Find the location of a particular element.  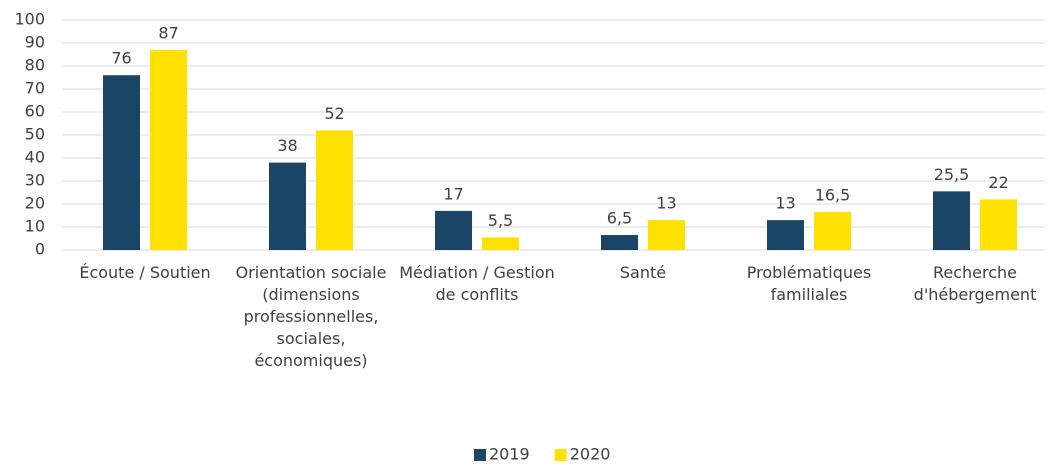

x-tick-label: Recherche d'hébergement is located at coordinates (975, 283).